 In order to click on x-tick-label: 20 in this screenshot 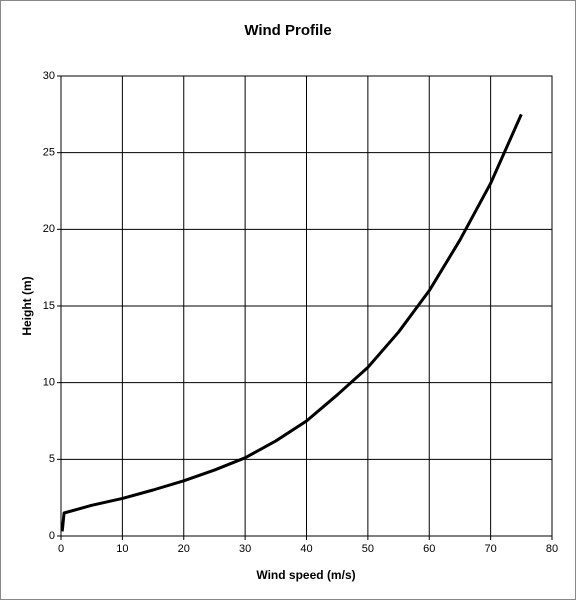, I will do `click(184, 549)`.